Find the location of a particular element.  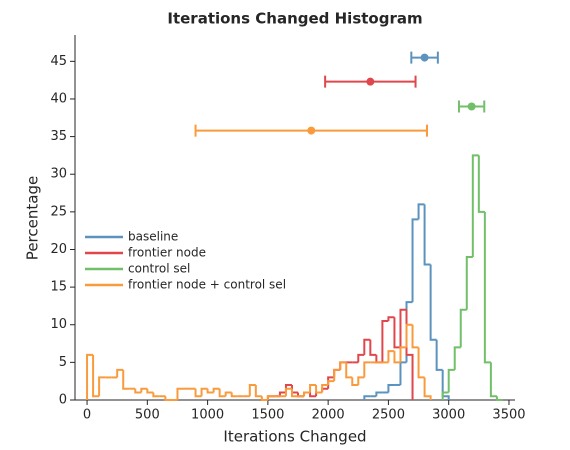

legend-label: control sel is located at coordinates (159, 269).